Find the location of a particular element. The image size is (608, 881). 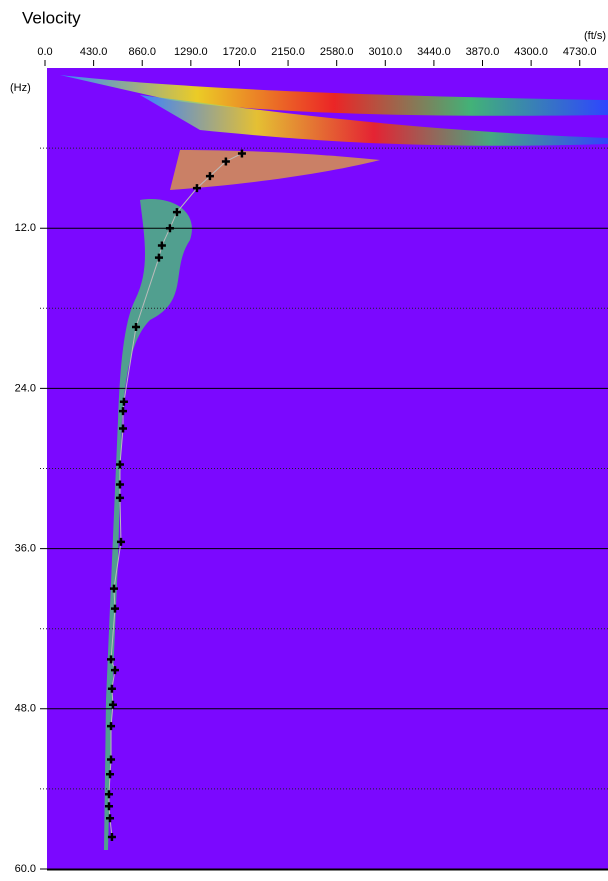

x-tick-label: 4300.0 is located at coordinates (531, 52).